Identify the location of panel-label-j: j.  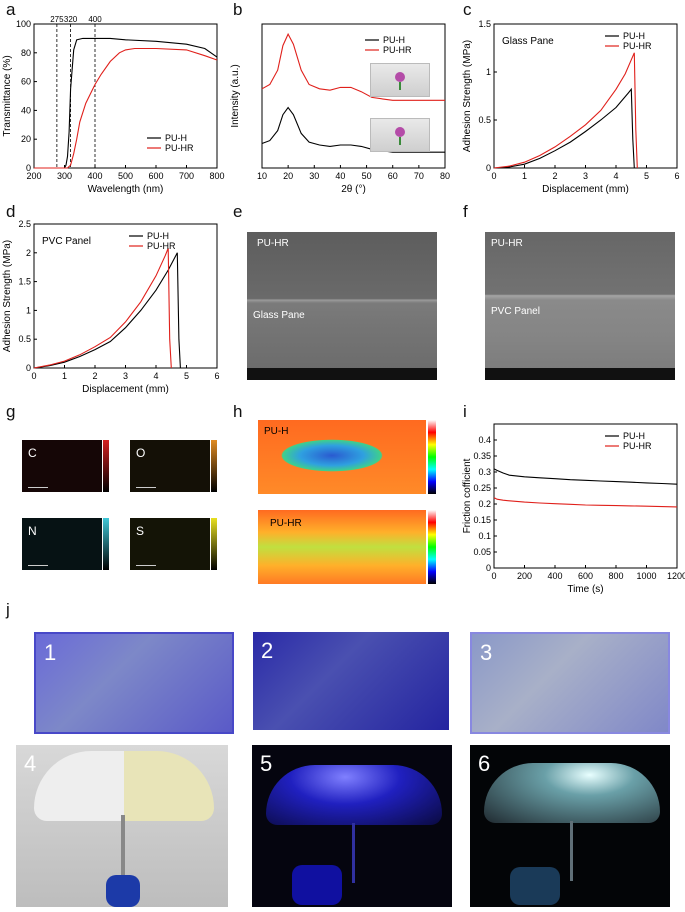
(8, 609).